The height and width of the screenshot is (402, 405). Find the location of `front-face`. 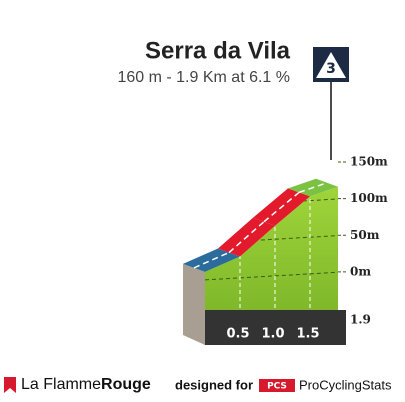

front-face is located at coordinates (271, 248).